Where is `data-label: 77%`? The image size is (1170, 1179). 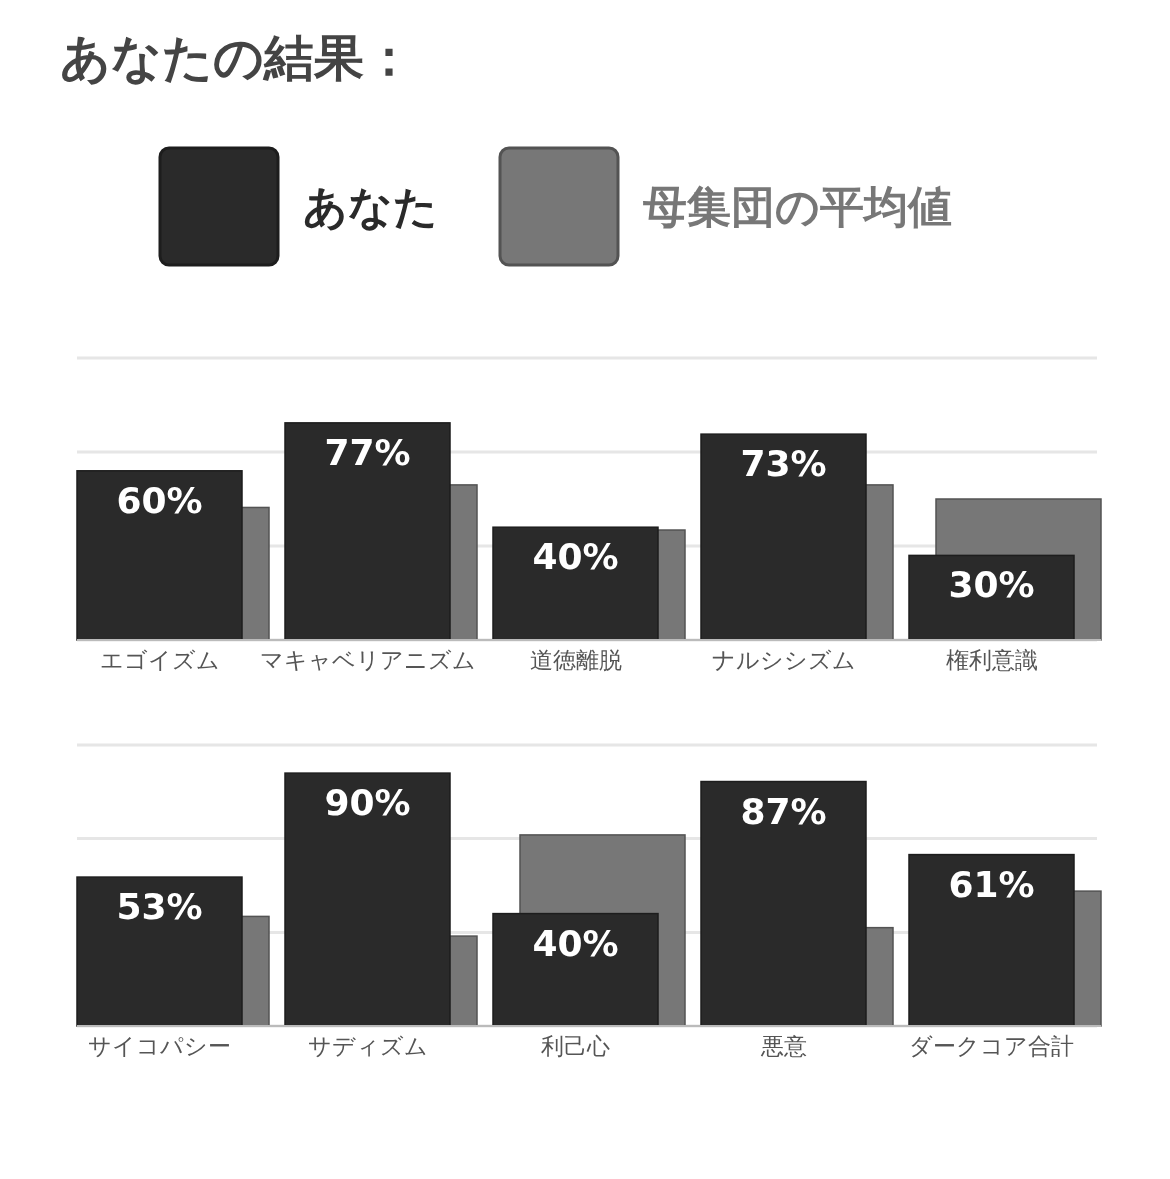 data-label: 77% is located at coordinates (367, 452).